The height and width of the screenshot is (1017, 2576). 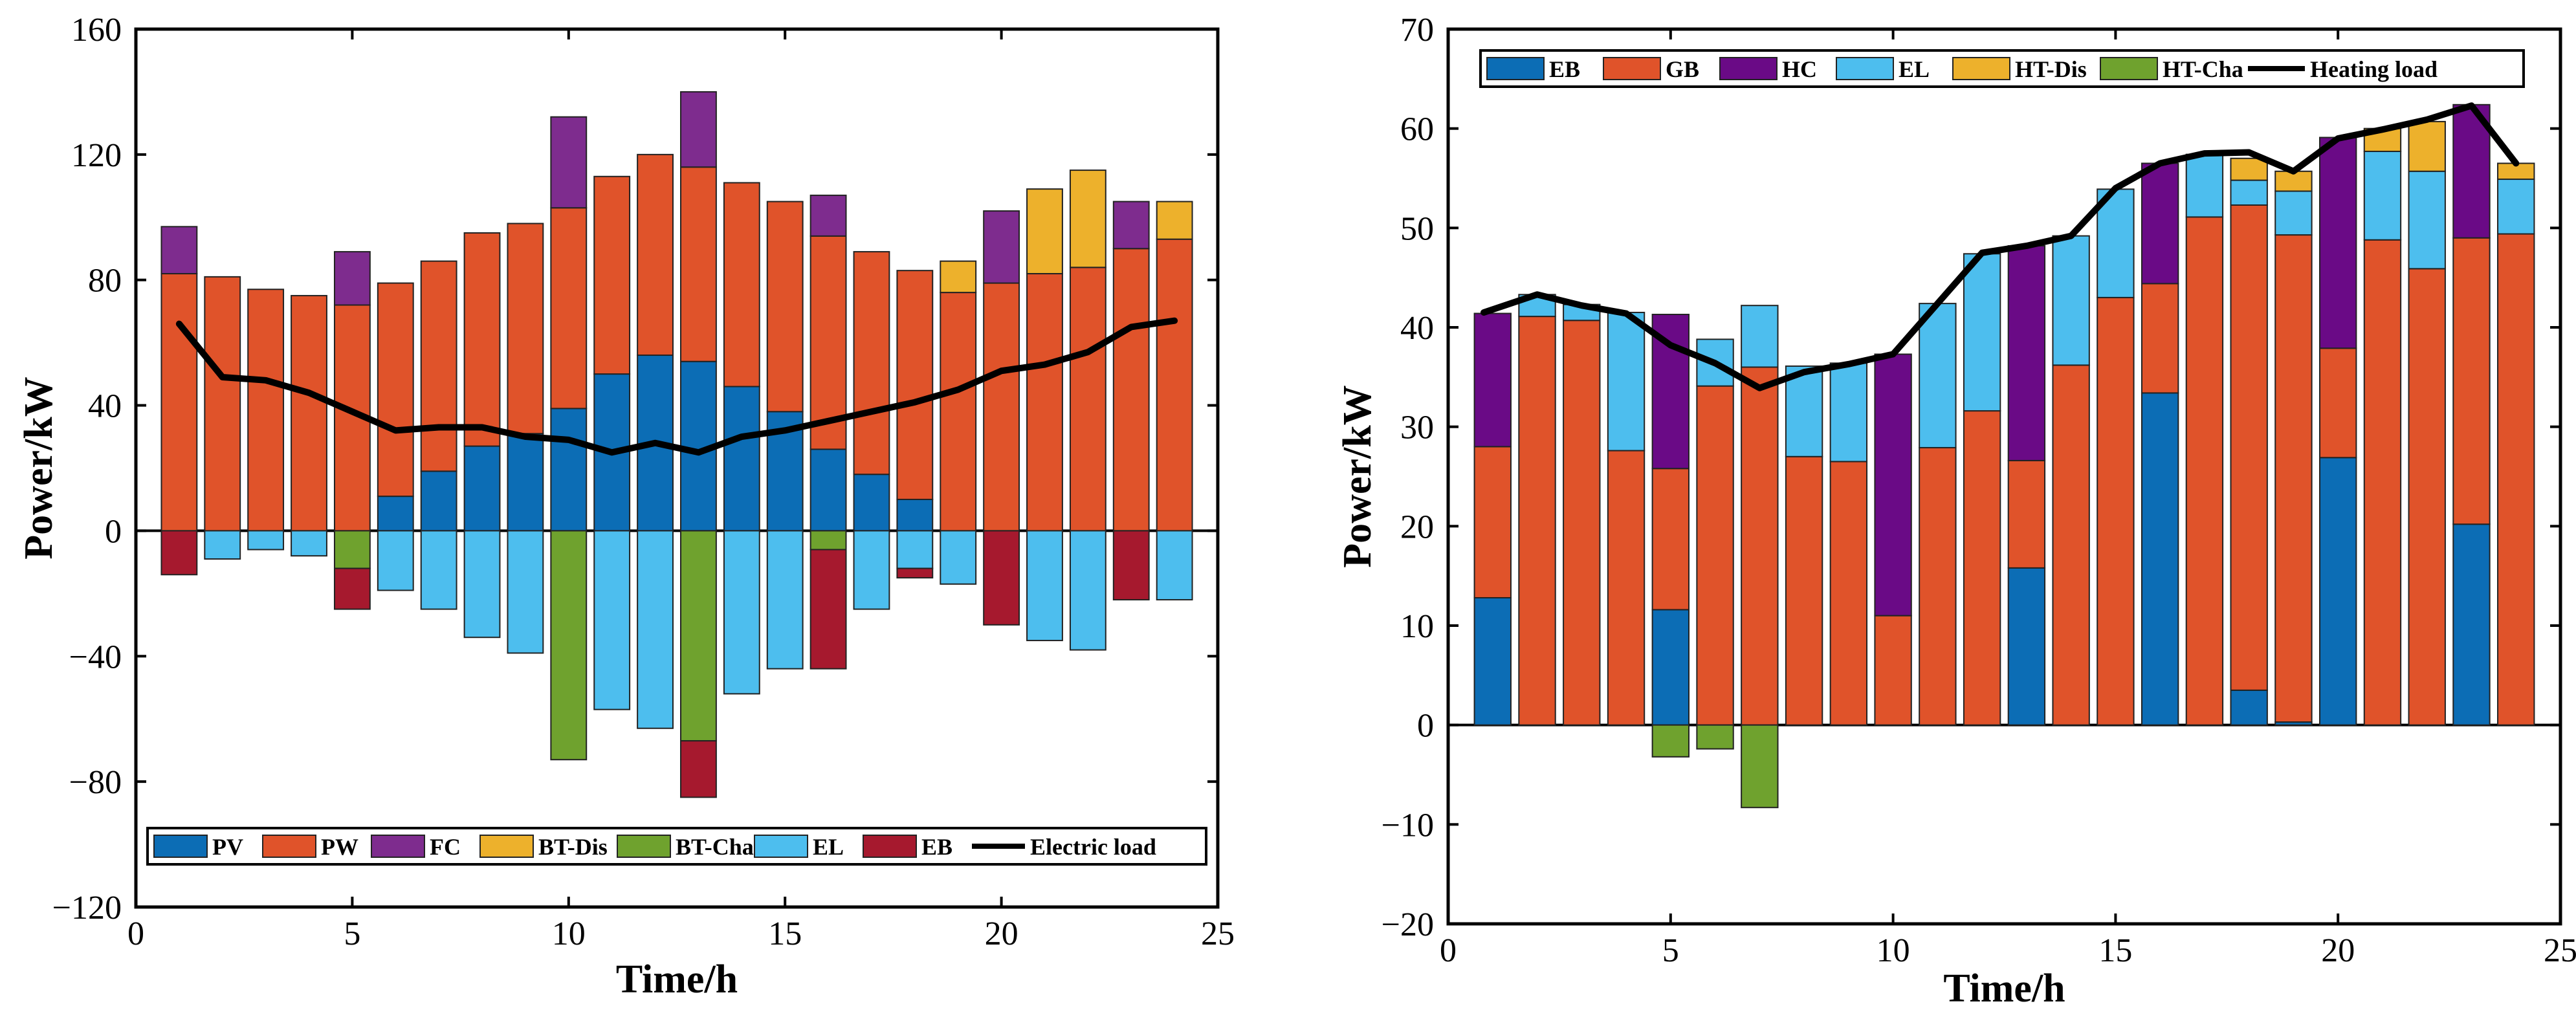 What do you see at coordinates (1671, 741) in the screenshot?
I see `bar-ht-cha-h5` at bounding box center [1671, 741].